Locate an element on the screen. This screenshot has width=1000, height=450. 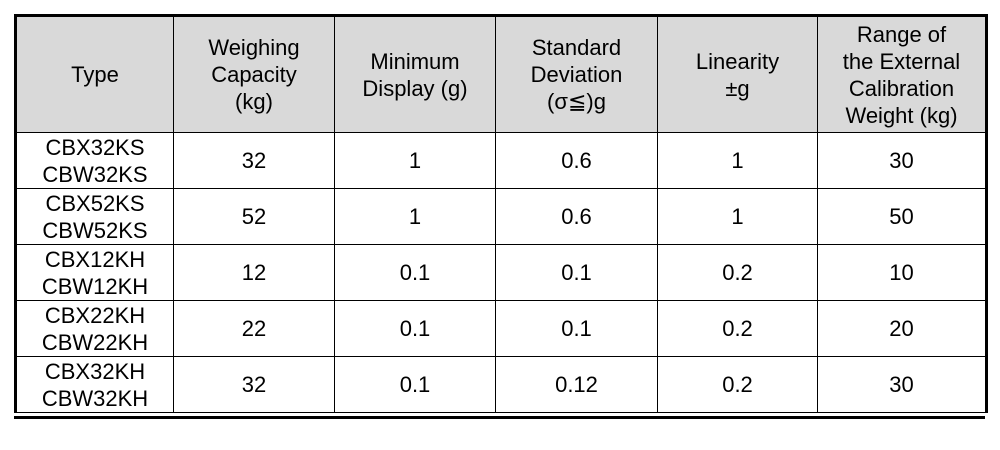
cell-calibration: 20 is located at coordinates (902, 328).